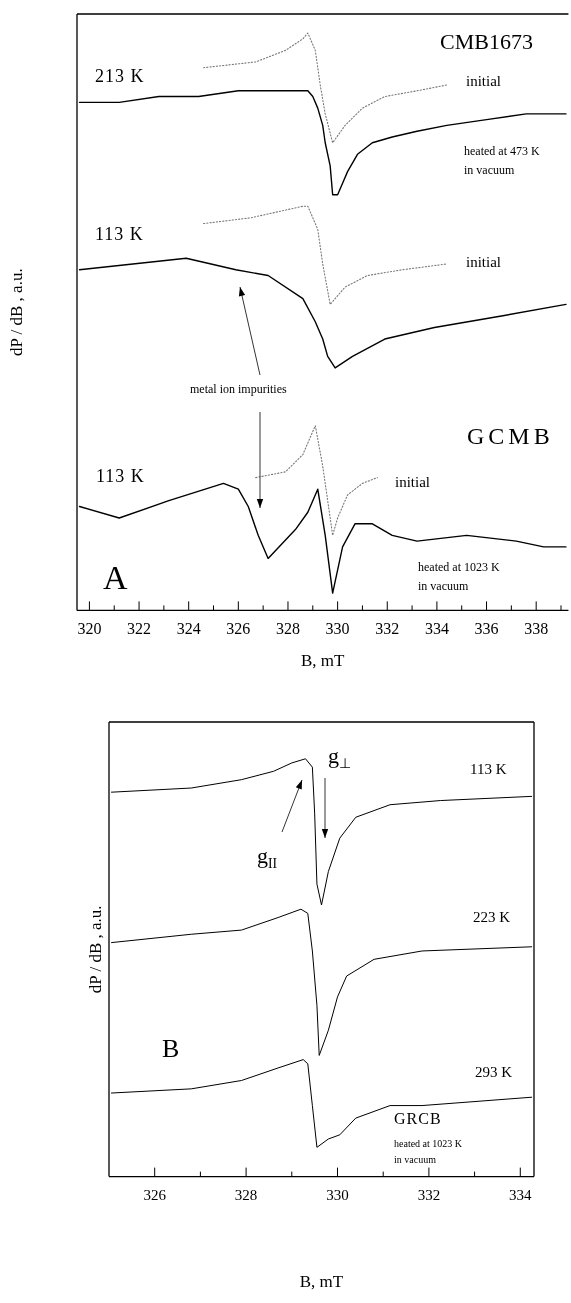  What do you see at coordinates (510, 436) in the screenshot?
I see `annotation: GCMB` at bounding box center [510, 436].